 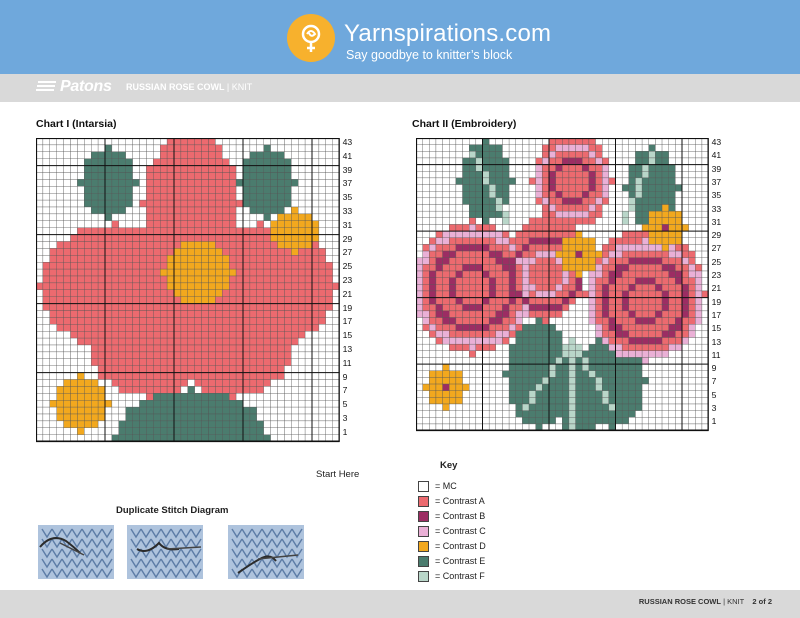 I want to click on knit-stitch-v, so click(x=287, y=563).